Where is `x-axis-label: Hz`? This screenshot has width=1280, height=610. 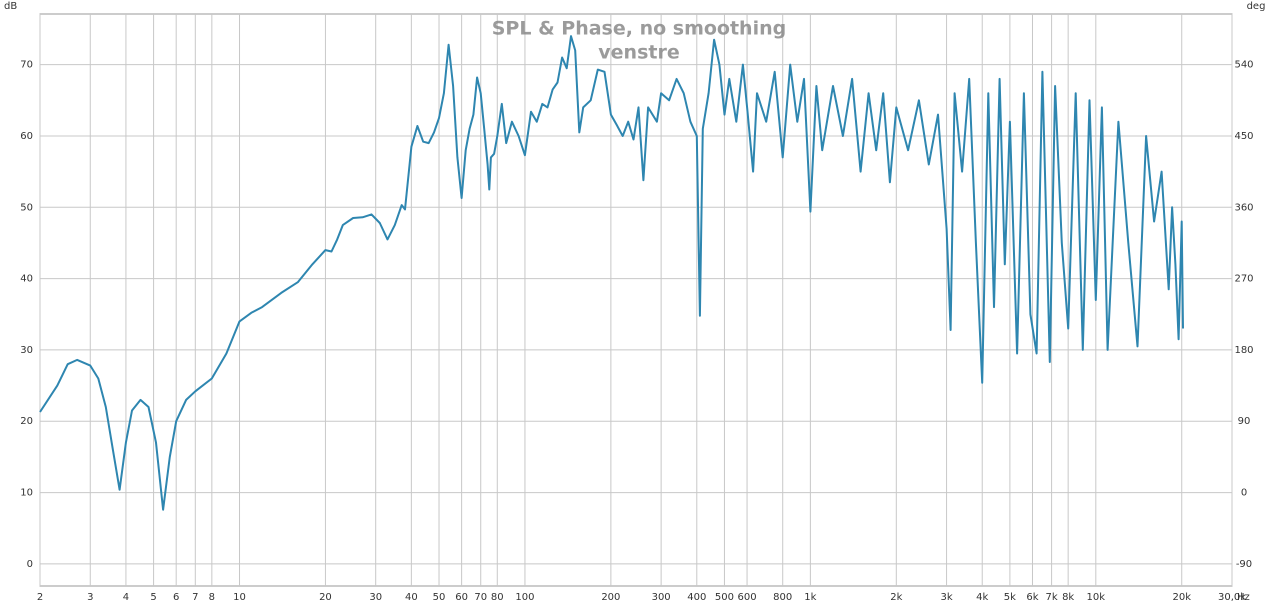 x-axis-label: Hz is located at coordinates (1243, 597).